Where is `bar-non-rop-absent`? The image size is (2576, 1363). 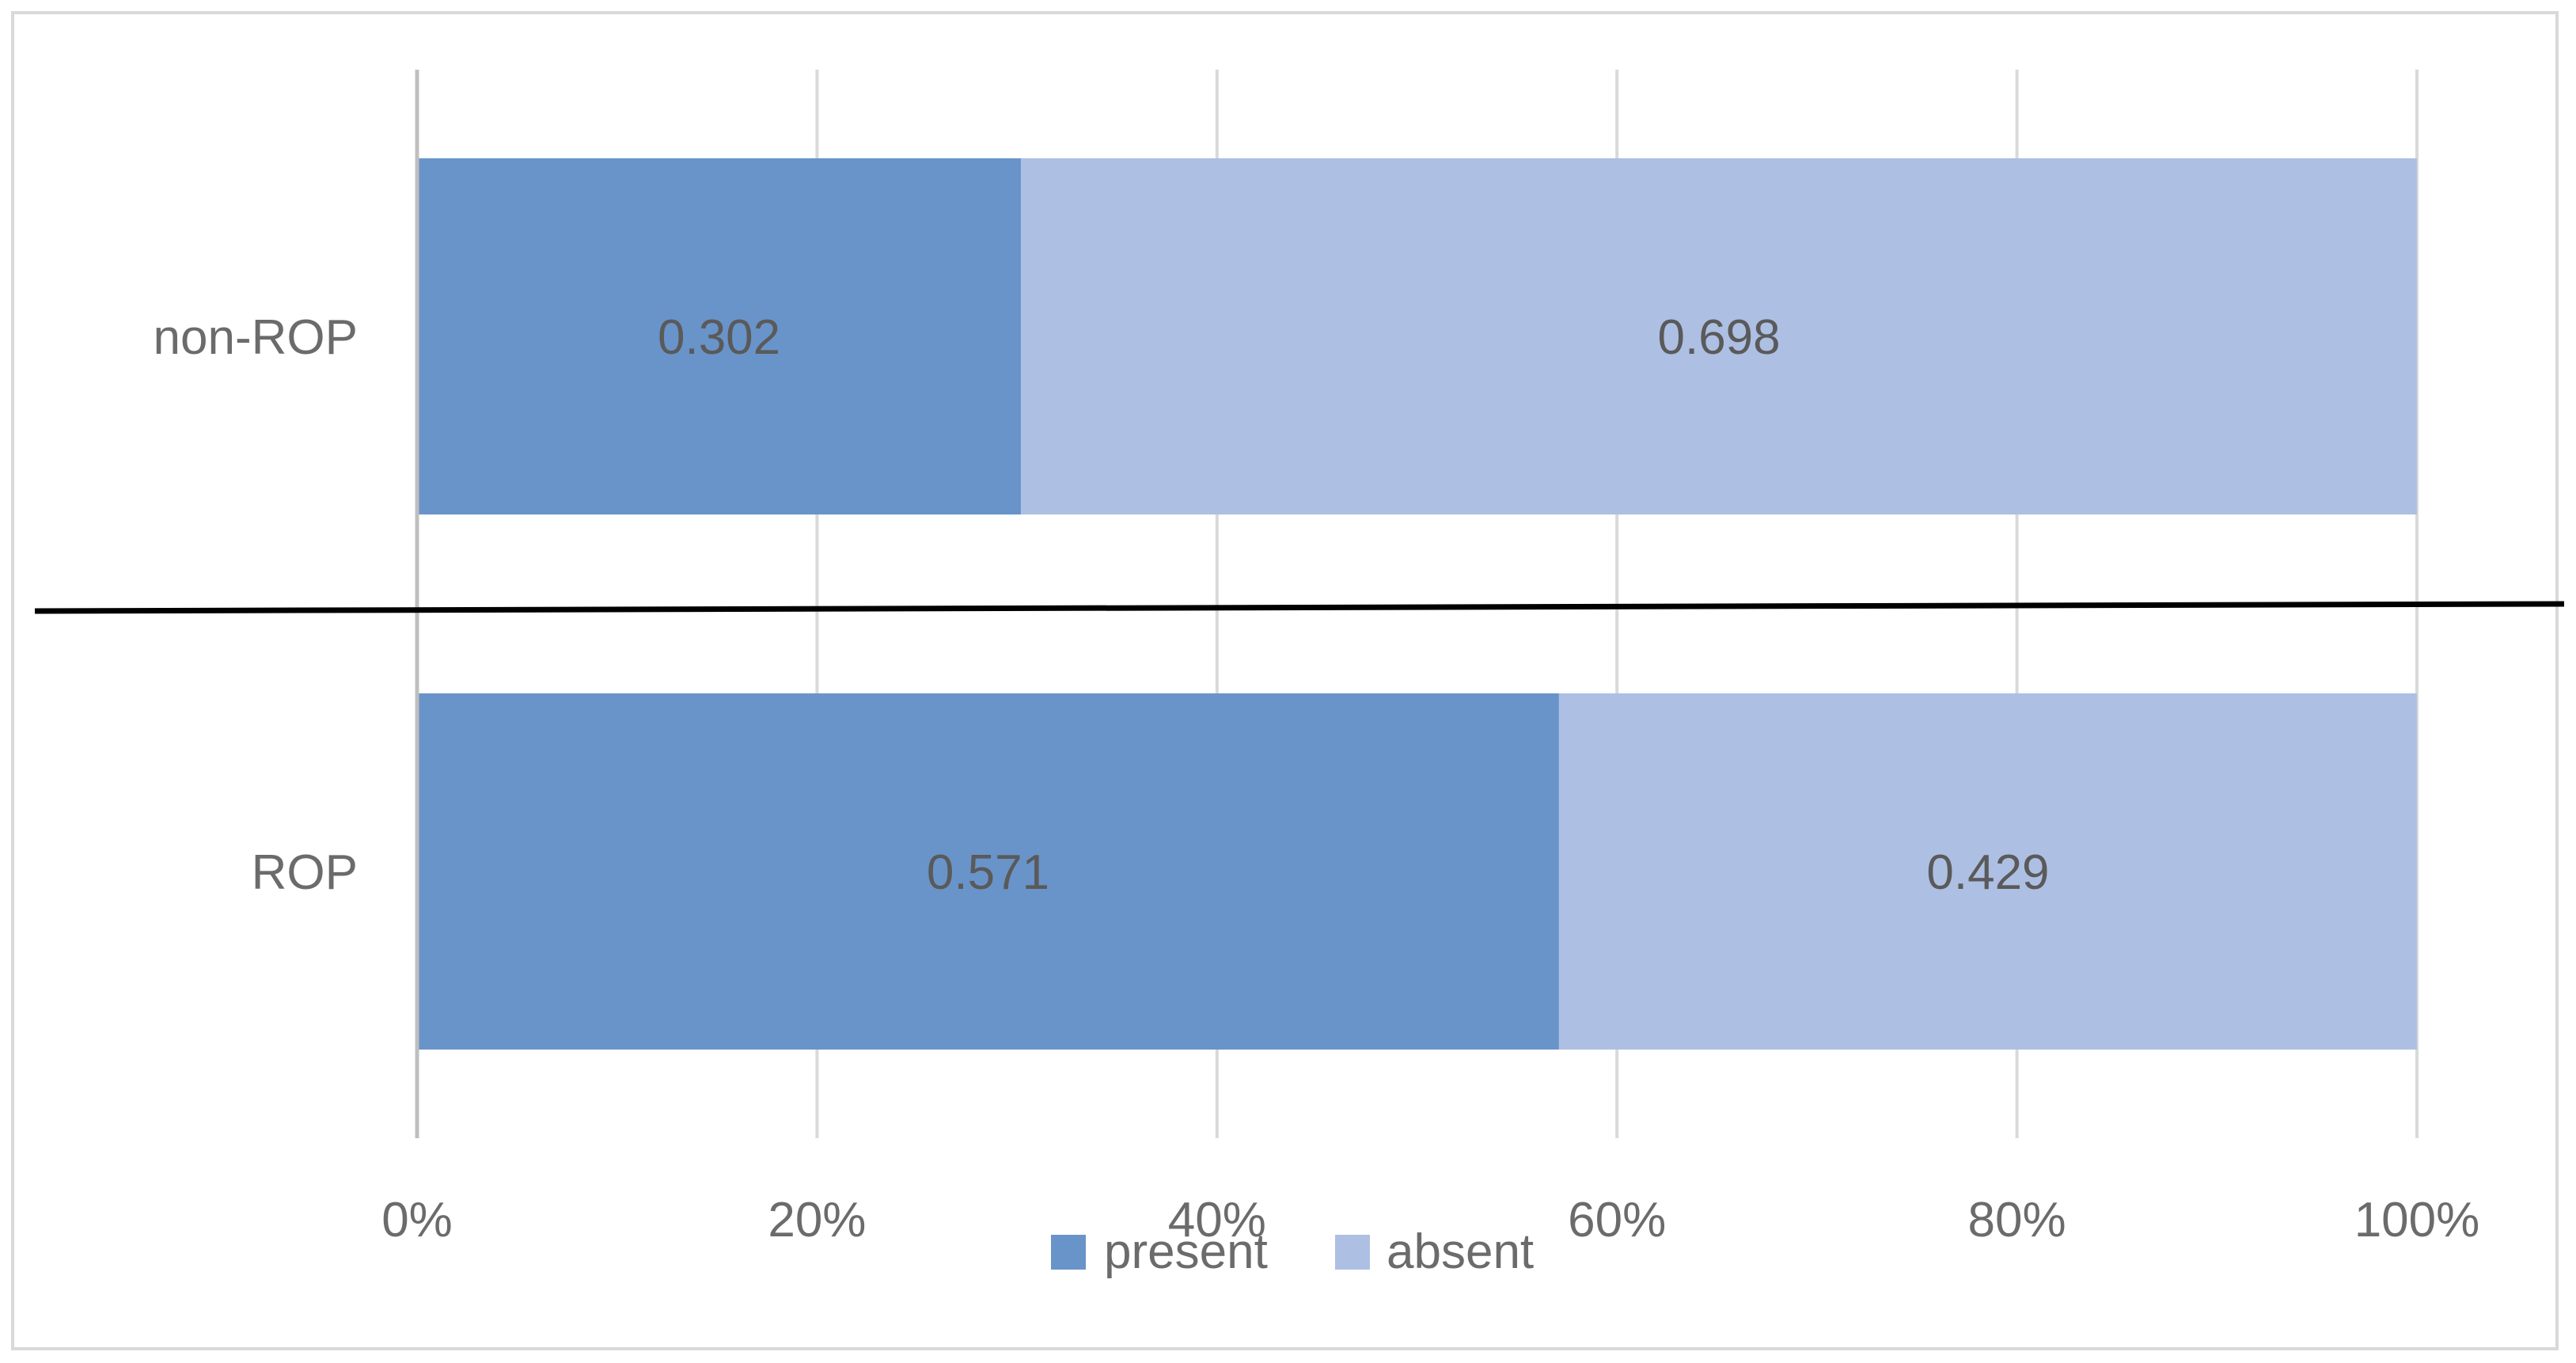 bar-non-rop-absent is located at coordinates (1719, 336).